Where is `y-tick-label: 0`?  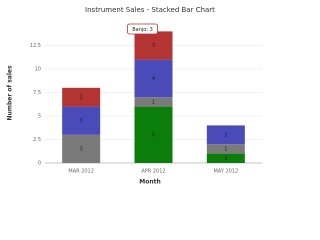
y-tick-label: 0 is located at coordinates (39, 164).